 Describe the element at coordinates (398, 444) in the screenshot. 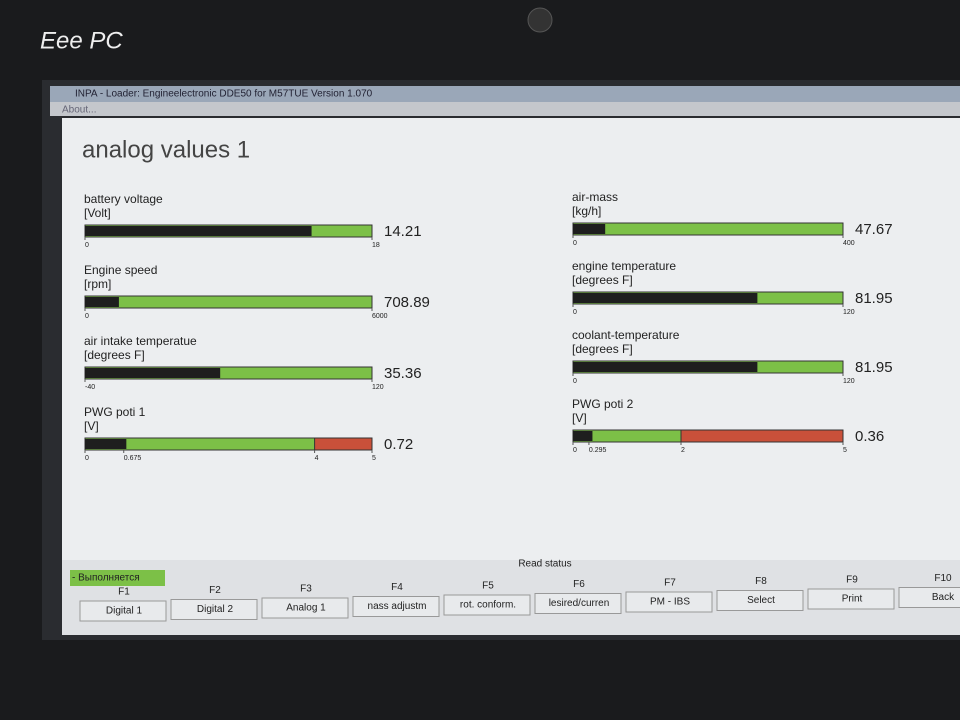

I see `gauge-value: 0.72` at that location.